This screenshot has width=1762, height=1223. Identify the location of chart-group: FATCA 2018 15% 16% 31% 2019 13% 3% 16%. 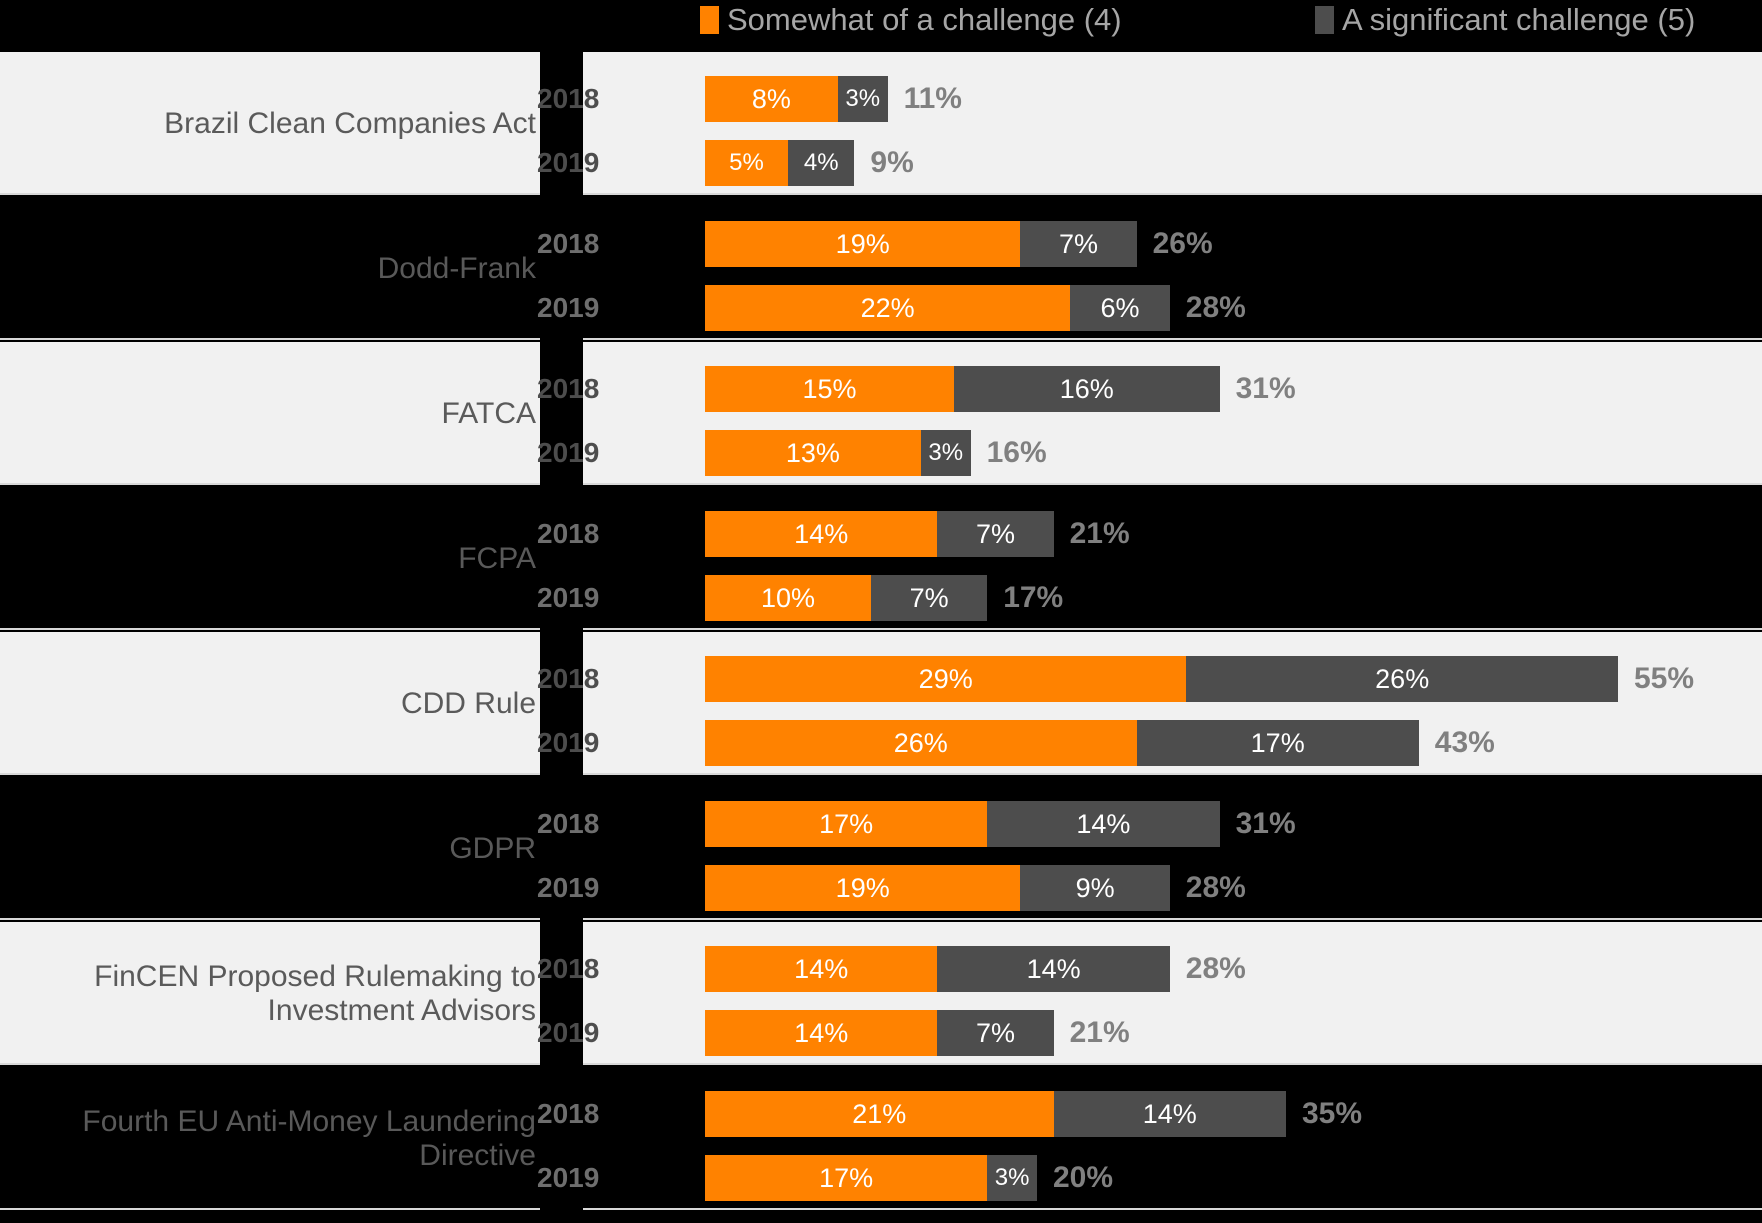
(881, 414).